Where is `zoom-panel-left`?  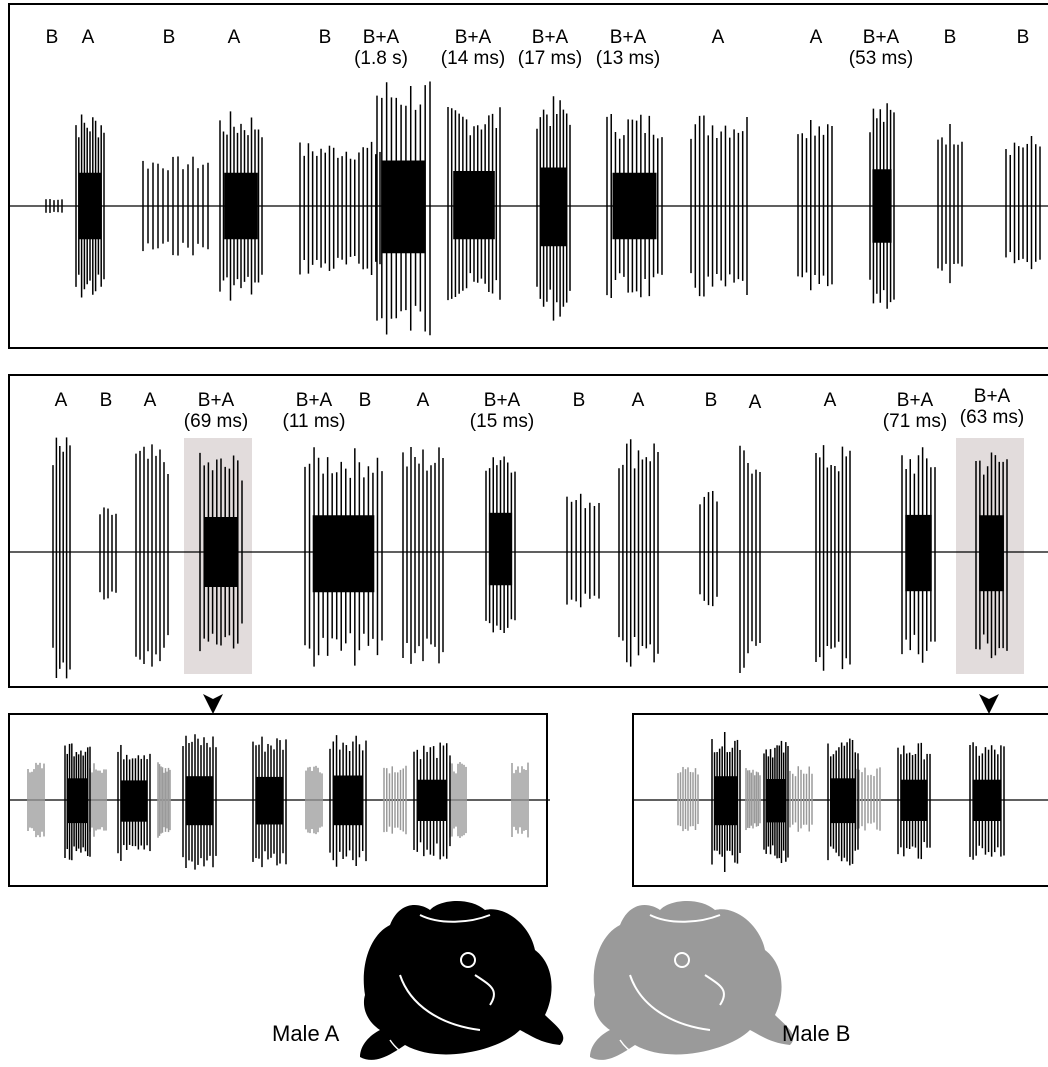 zoom-panel-left is located at coordinates (279, 800).